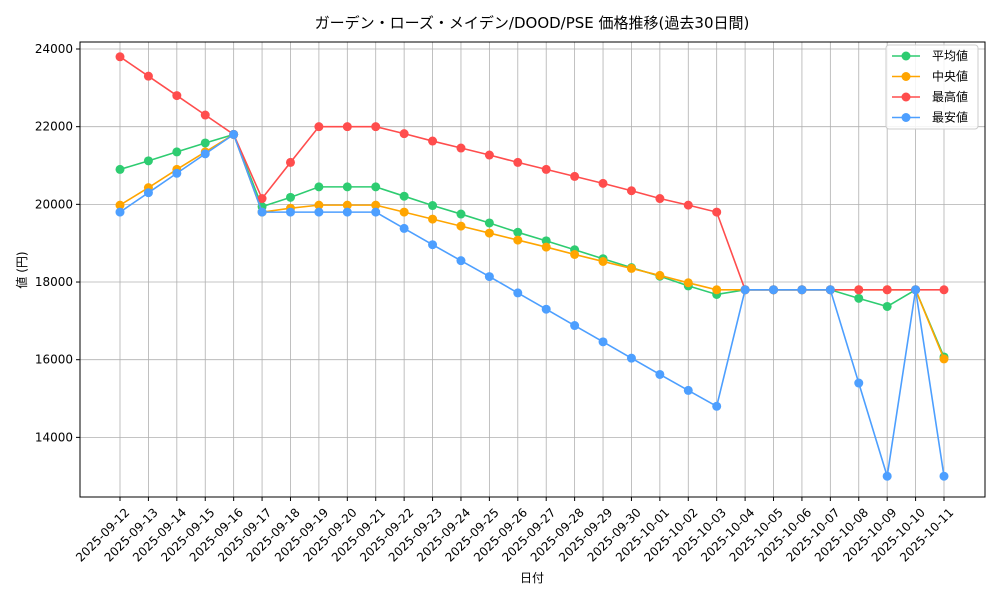 The image size is (1000, 600). What do you see at coordinates (57, 243) in the screenshot?
I see `y-axis: 14000 16000 18000 20000 22000 24000` at bounding box center [57, 243].